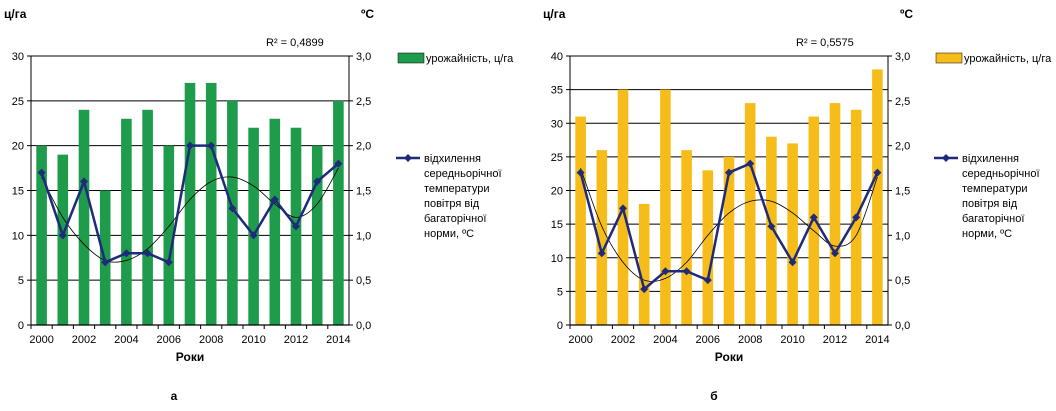  I want to click on chart-caption: а, so click(174, 396).